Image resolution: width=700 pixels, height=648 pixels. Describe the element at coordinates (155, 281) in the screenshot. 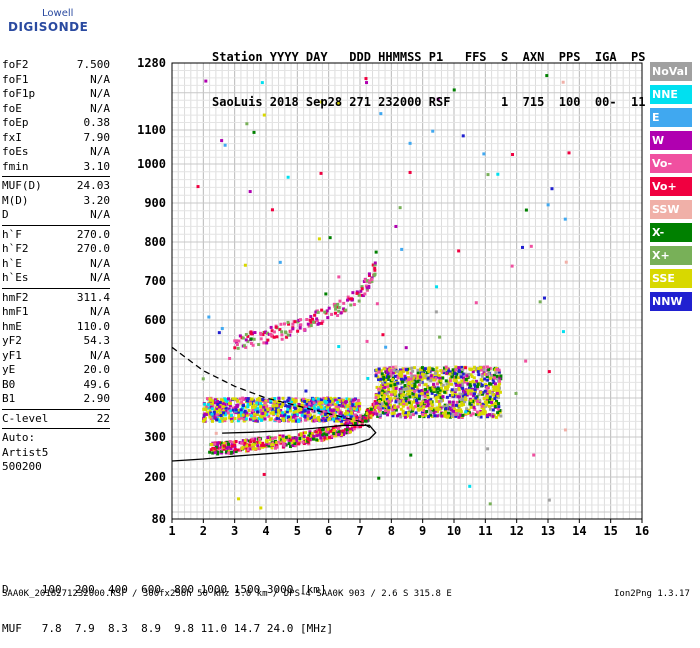

I see `y-tick-label: 700` at that location.